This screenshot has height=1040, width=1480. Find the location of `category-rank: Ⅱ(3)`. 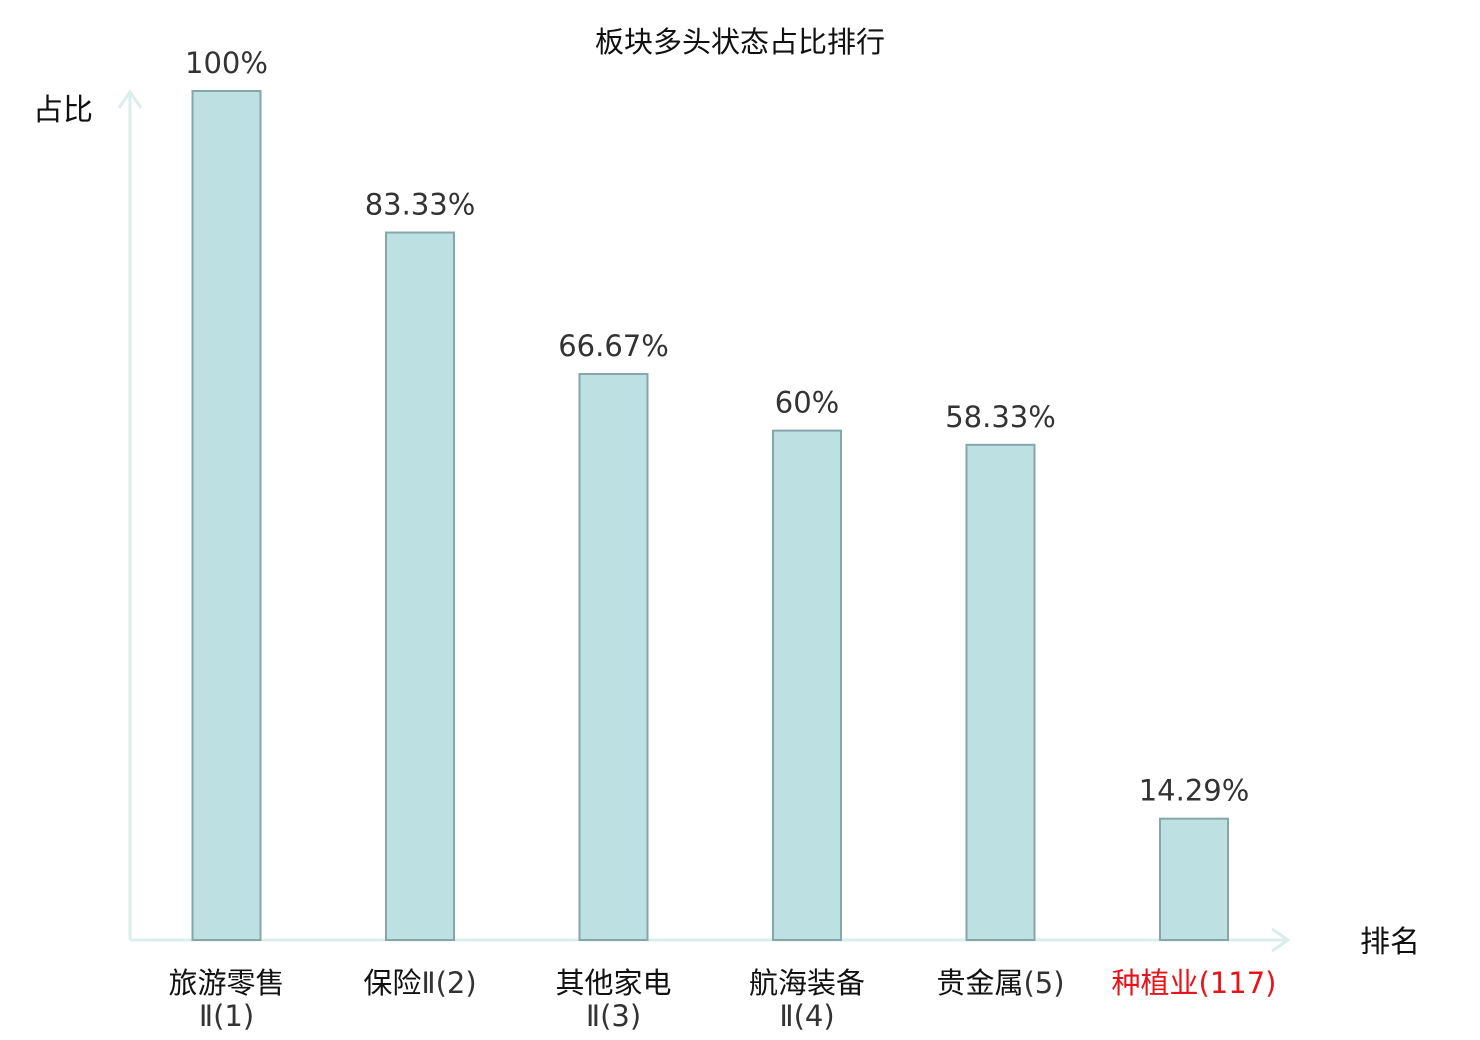

category-rank: Ⅱ(3) is located at coordinates (613, 1016).